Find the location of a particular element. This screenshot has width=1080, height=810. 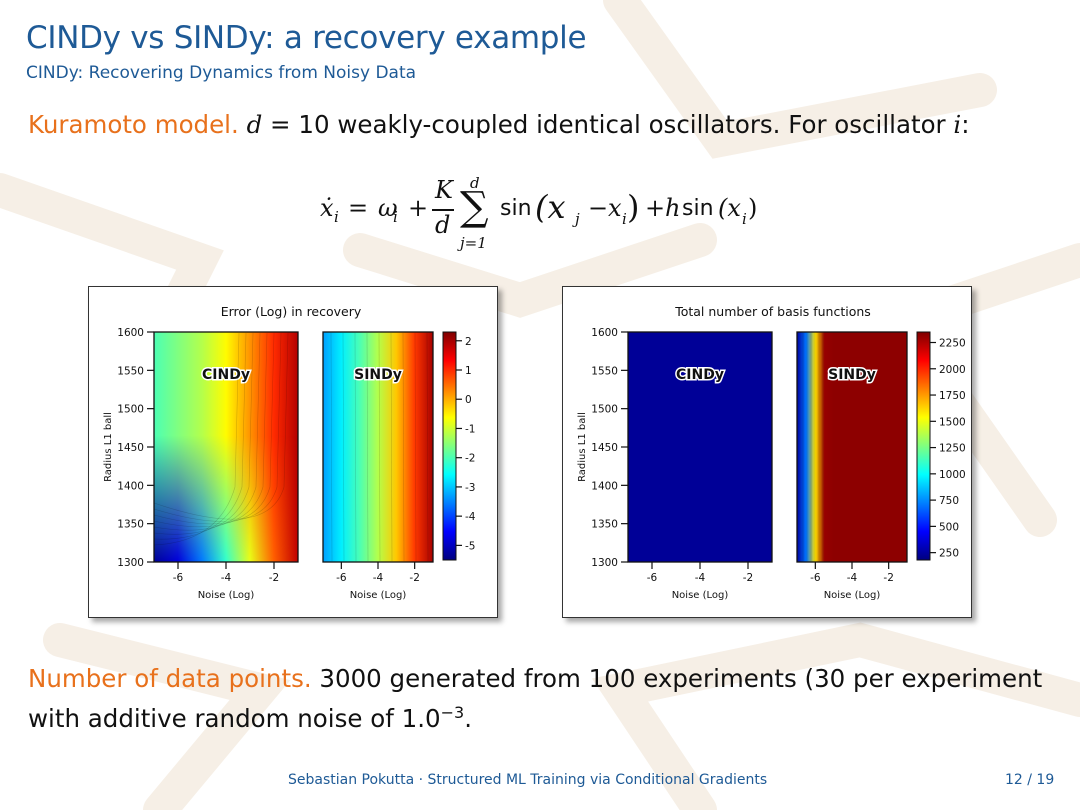

colorbar-tick-label: -1 is located at coordinates (470, 429).